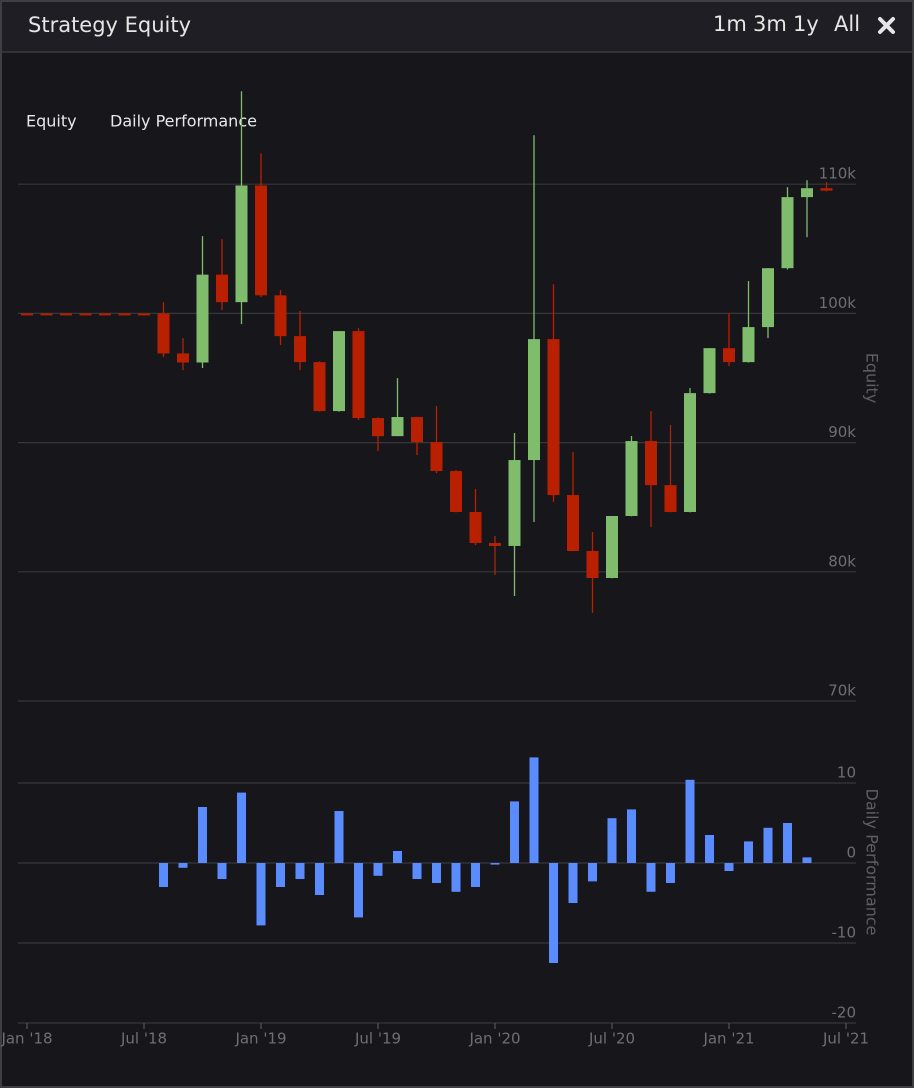 This screenshot has width=914, height=1088. What do you see at coordinates (842, 561) in the screenshot?
I see `y-tick-label: 80k` at bounding box center [842, 561].